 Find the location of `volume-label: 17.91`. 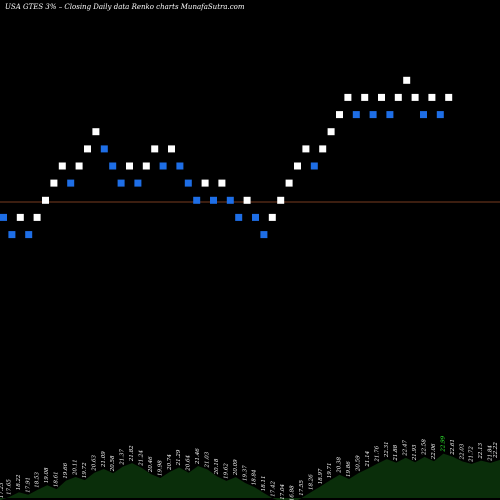

volume-label: 17.91 is located at coordinates (28, 485).